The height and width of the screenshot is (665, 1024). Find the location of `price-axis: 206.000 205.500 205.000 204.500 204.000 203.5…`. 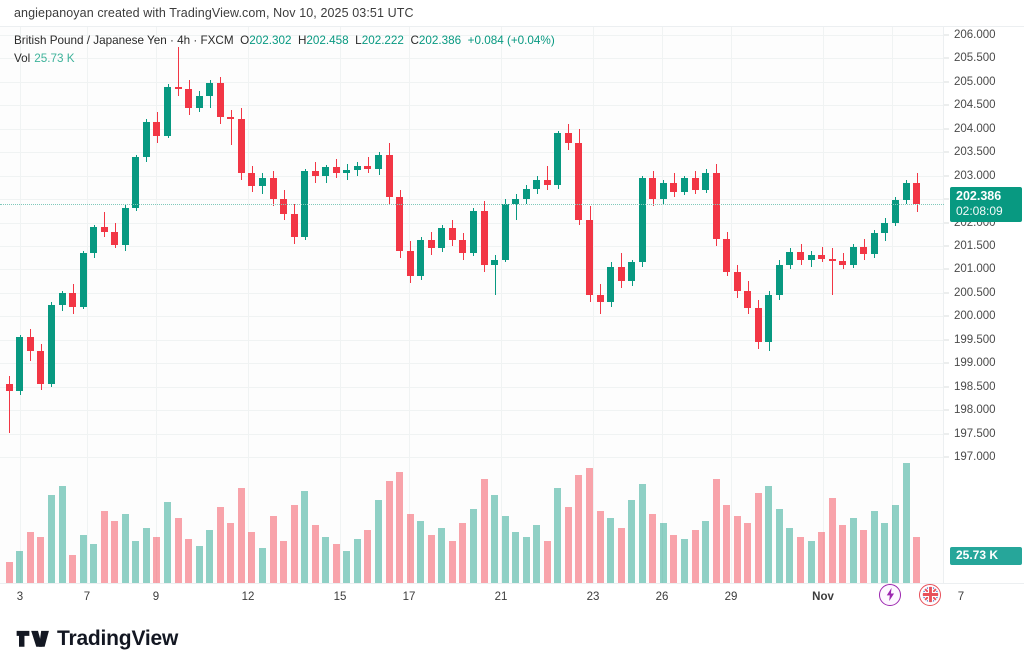

price-axis: 206.000 205.500 205.000 204.500 204.000 203.5… is located at coordinates (983, 305).